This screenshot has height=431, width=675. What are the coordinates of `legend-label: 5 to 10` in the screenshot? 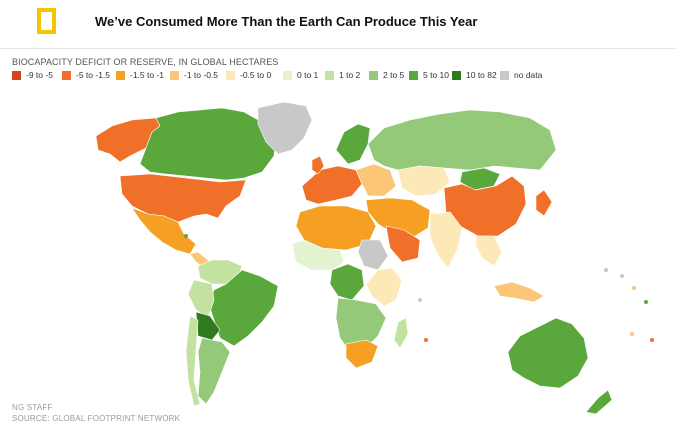 It's located at (436, 75).